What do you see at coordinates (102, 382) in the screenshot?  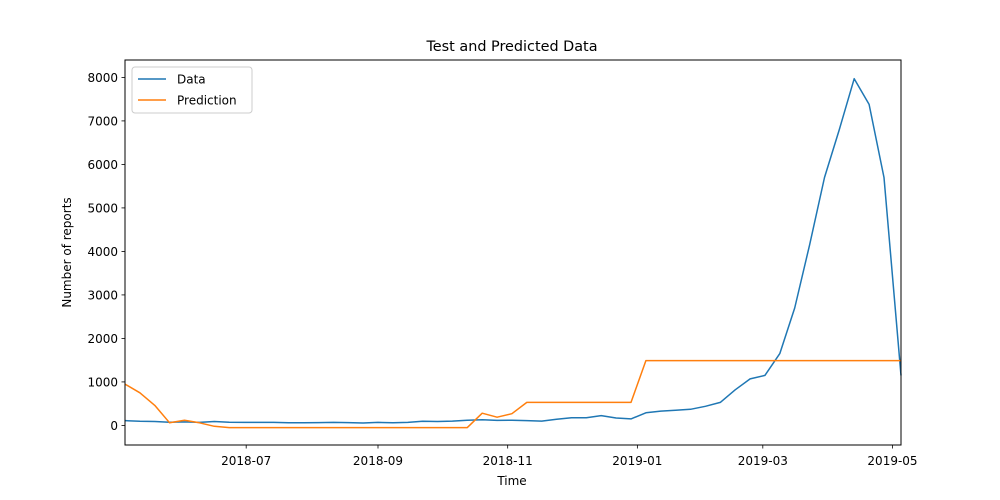 I see `y-tick-label: 1000` at bounding box center [102, 382].